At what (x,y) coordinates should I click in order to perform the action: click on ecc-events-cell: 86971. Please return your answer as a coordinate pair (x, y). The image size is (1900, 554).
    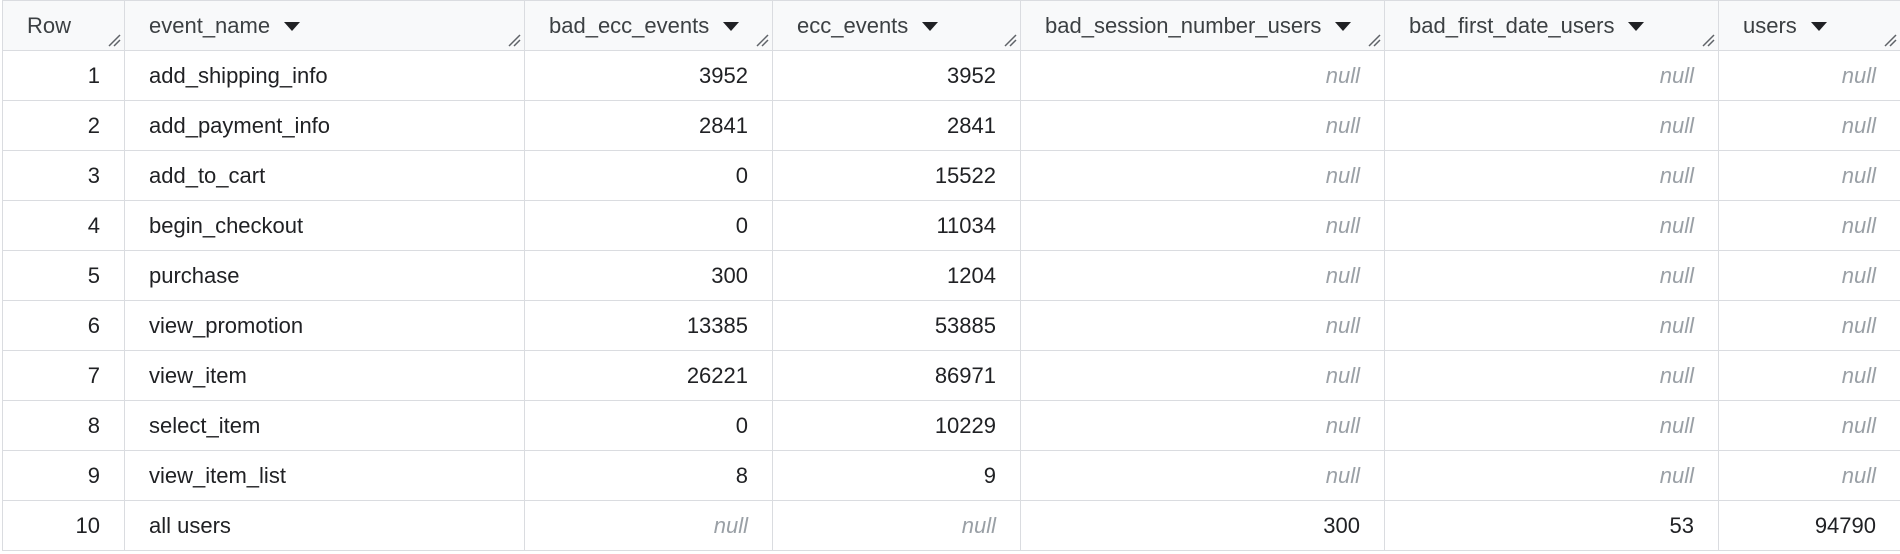
    Looking at the image, I should click on (896, 375).